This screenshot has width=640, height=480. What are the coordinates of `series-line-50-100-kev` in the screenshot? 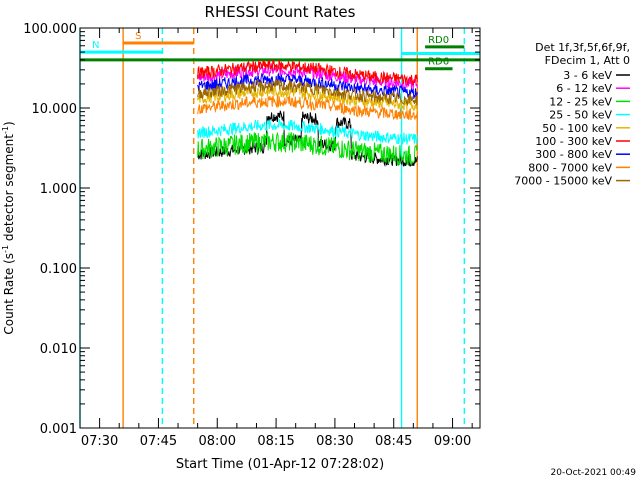 It's located at (307, 97).